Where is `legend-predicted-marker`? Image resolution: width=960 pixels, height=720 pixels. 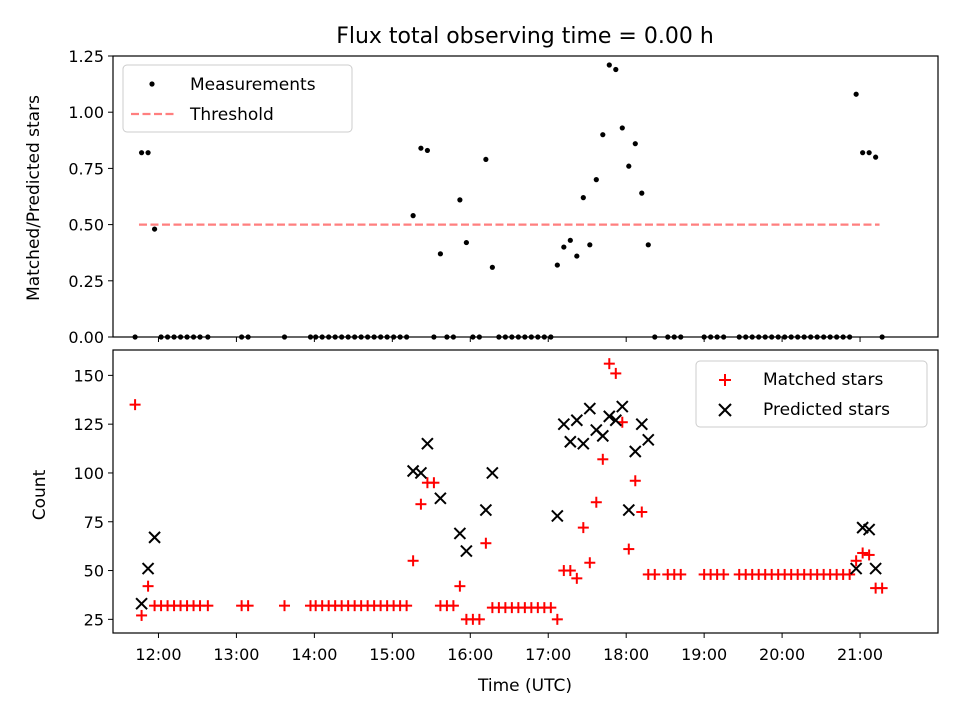 legend-predicted-marker is located at coordinates (725, 410).